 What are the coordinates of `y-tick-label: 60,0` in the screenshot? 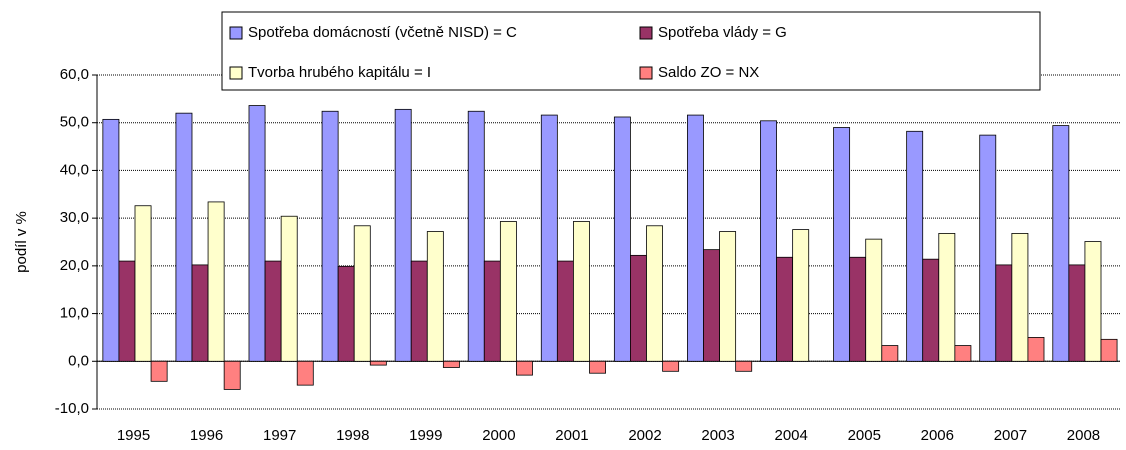 It's located at (74, 74).